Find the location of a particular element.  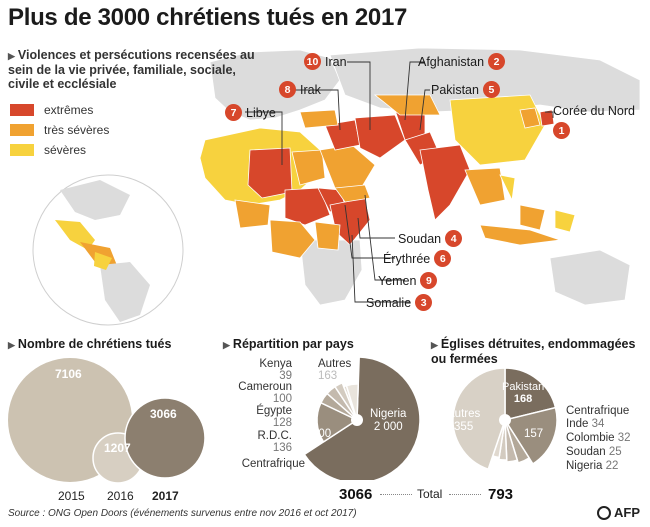

label-cameroun-value: 100 is located at coordinates (282, 399).